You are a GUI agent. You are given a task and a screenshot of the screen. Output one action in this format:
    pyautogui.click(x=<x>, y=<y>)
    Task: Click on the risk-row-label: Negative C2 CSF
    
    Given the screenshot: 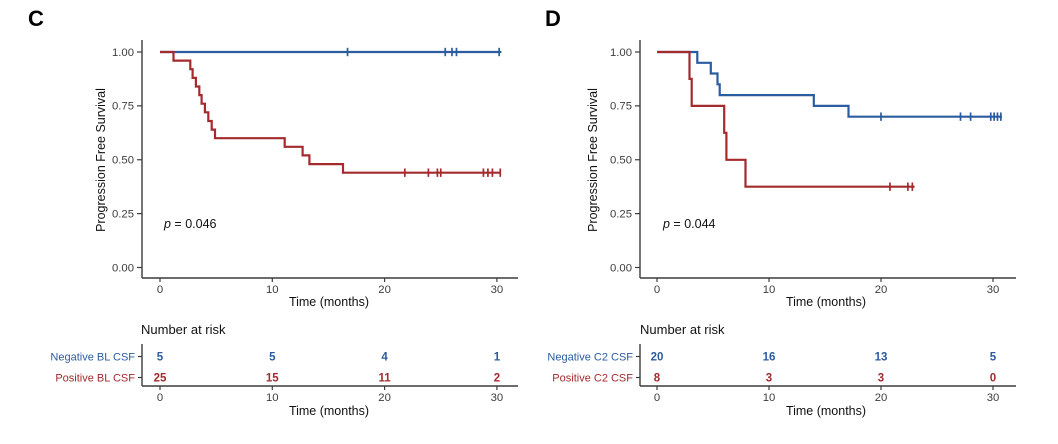 What is the action you would take?
    pyautogui.click(x=590, y=357)
    